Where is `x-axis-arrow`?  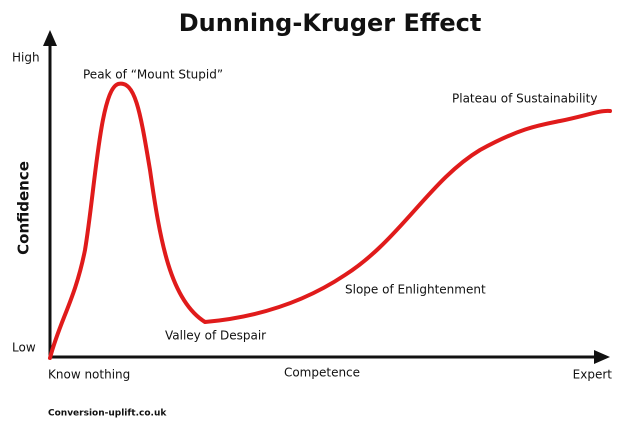 x-axis-arrow is located at coordinates (602, 357).